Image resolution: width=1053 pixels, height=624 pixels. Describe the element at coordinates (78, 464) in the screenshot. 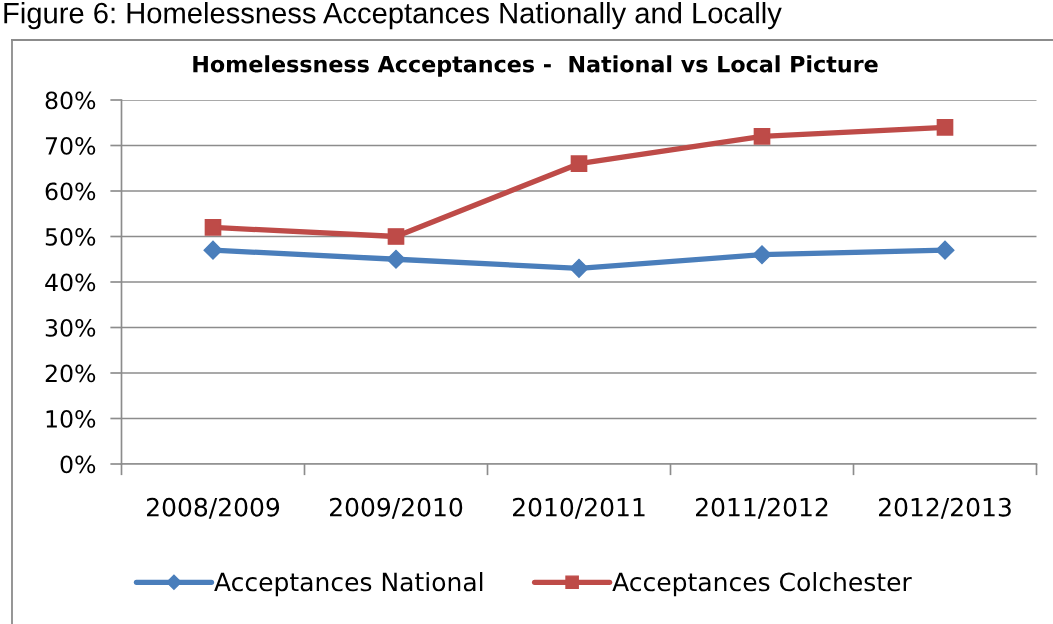

I see `y-tick-label: 0%` at that location.